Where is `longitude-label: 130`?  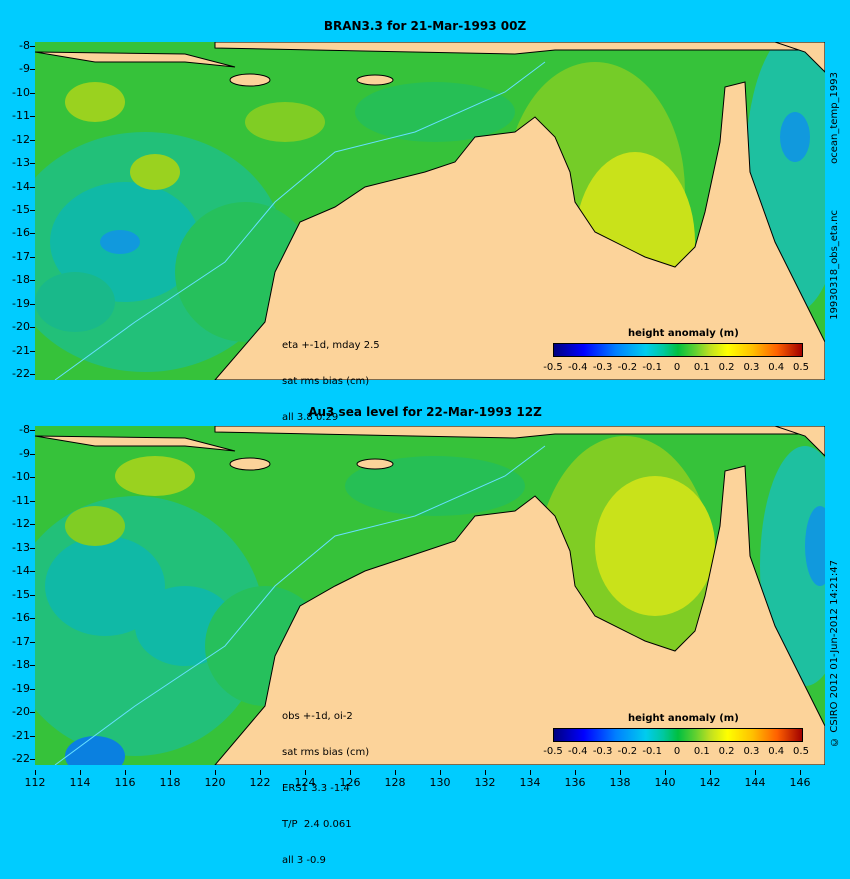
longitude-label: 130 is located at coordinates (440, 782).